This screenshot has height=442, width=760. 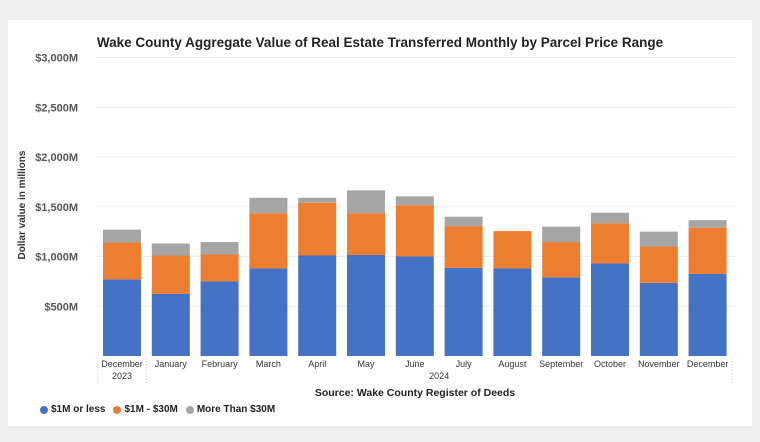 What do you see at coordinates (151, 409) in the screenshot?
I see `legend-label: $1M - $30M` at bounding box center [151, 409].